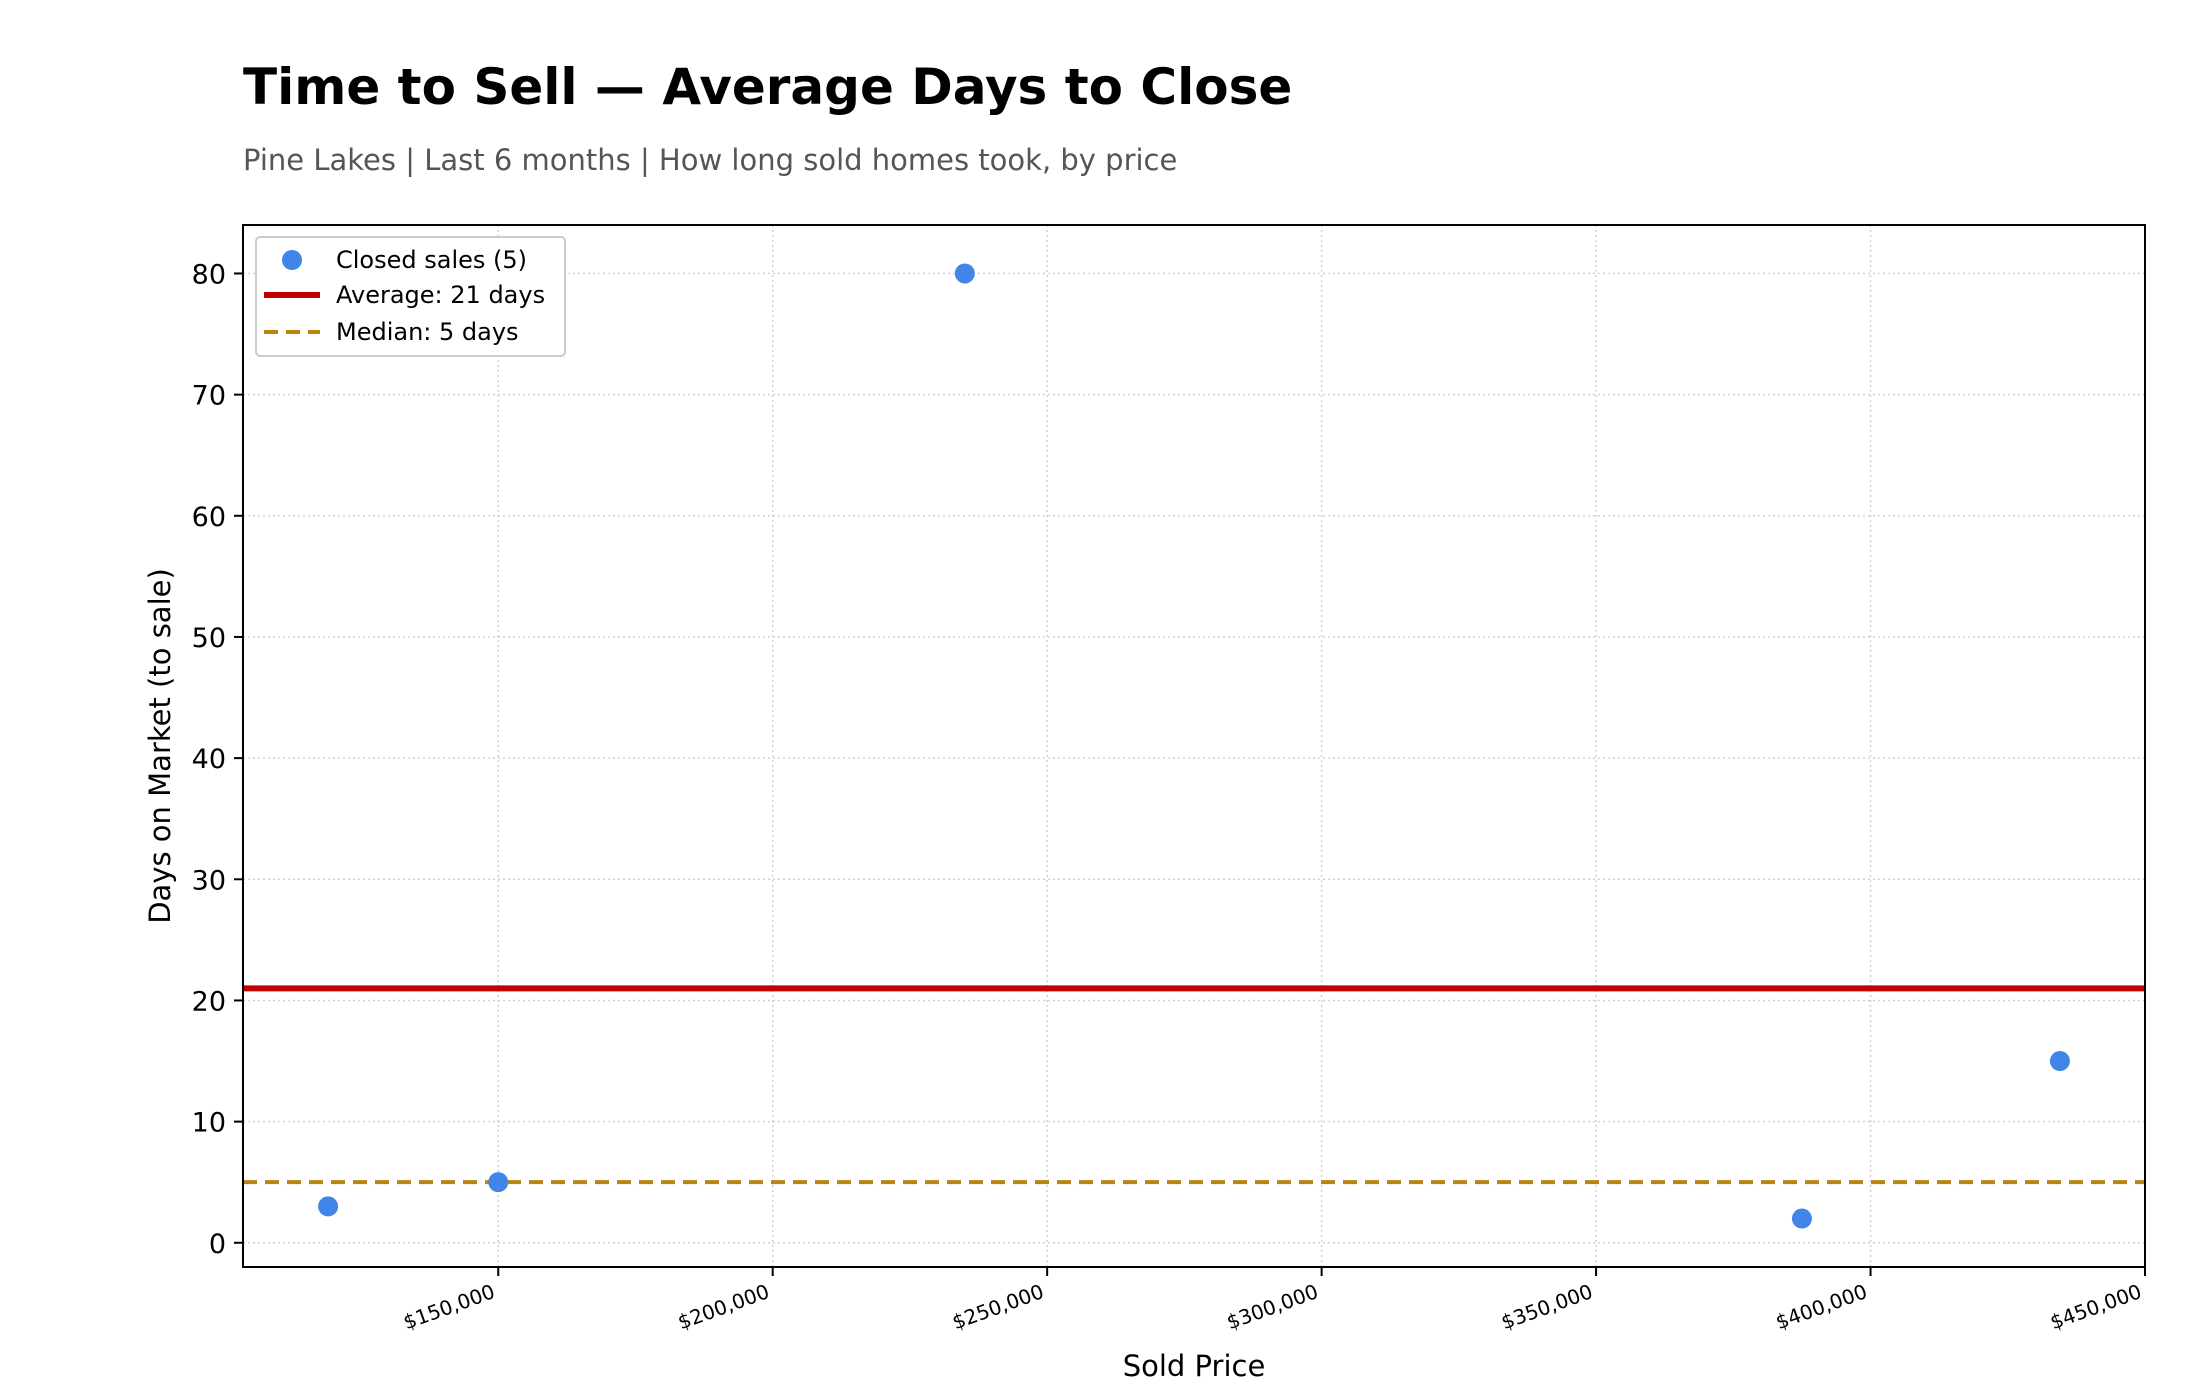  I want to click on y-tick-label: 40, so click(209, 759).